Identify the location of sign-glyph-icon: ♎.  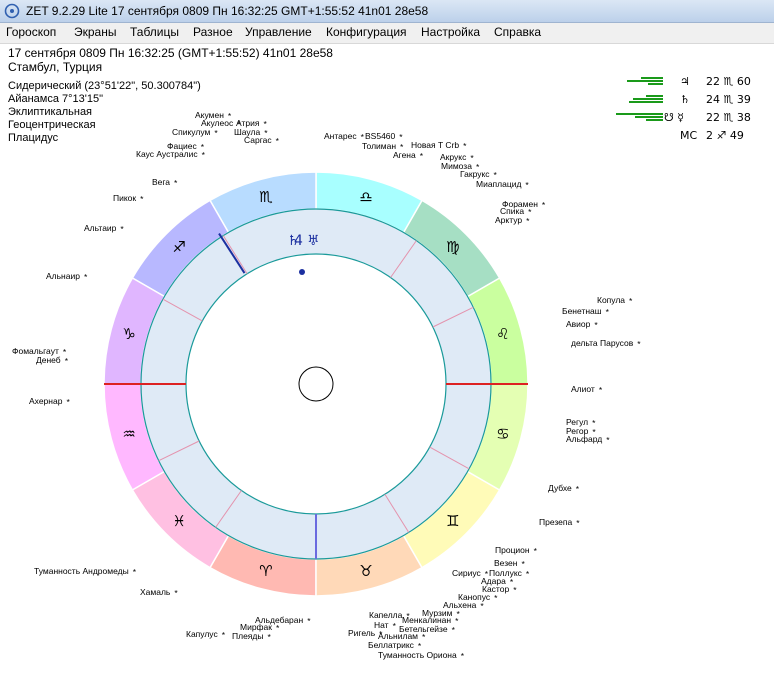
(365, 197).